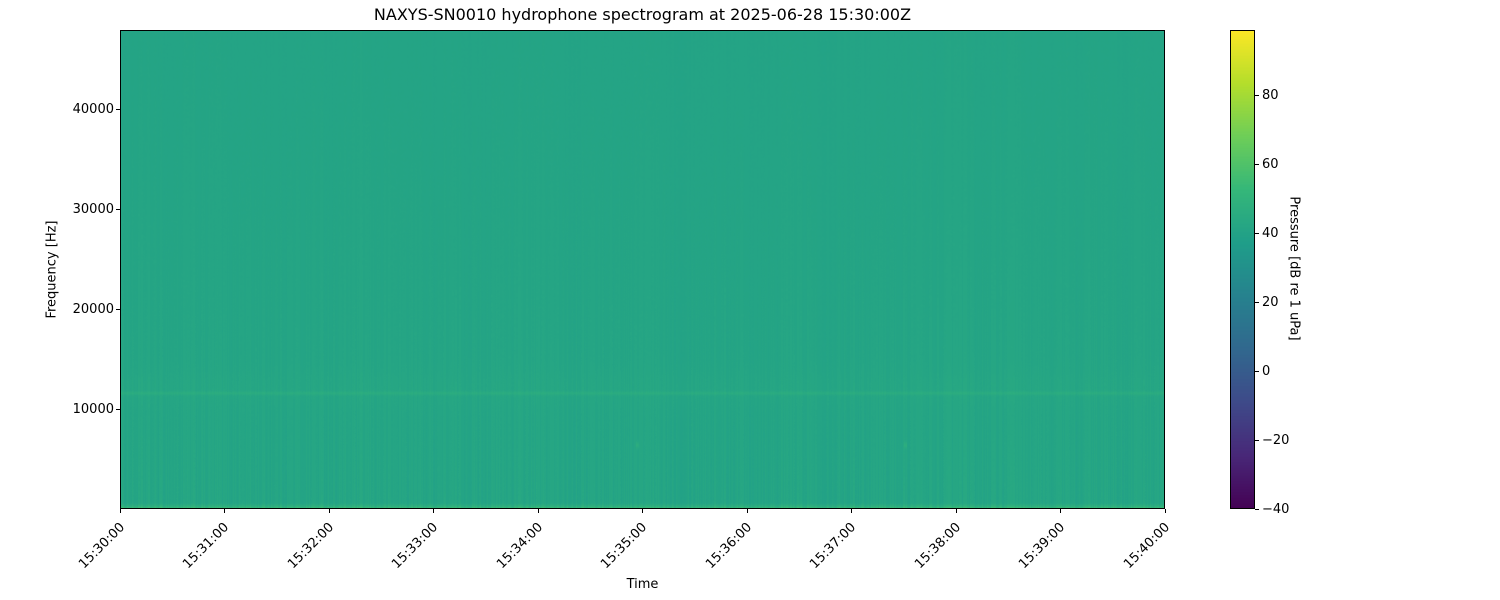 The width and height of the screenshot is (1500, 600). What do you see at coordinates (937, 546) in the screenshot?
I see `x-tick-label: 15:38:00` at bounding box center [937, 546].